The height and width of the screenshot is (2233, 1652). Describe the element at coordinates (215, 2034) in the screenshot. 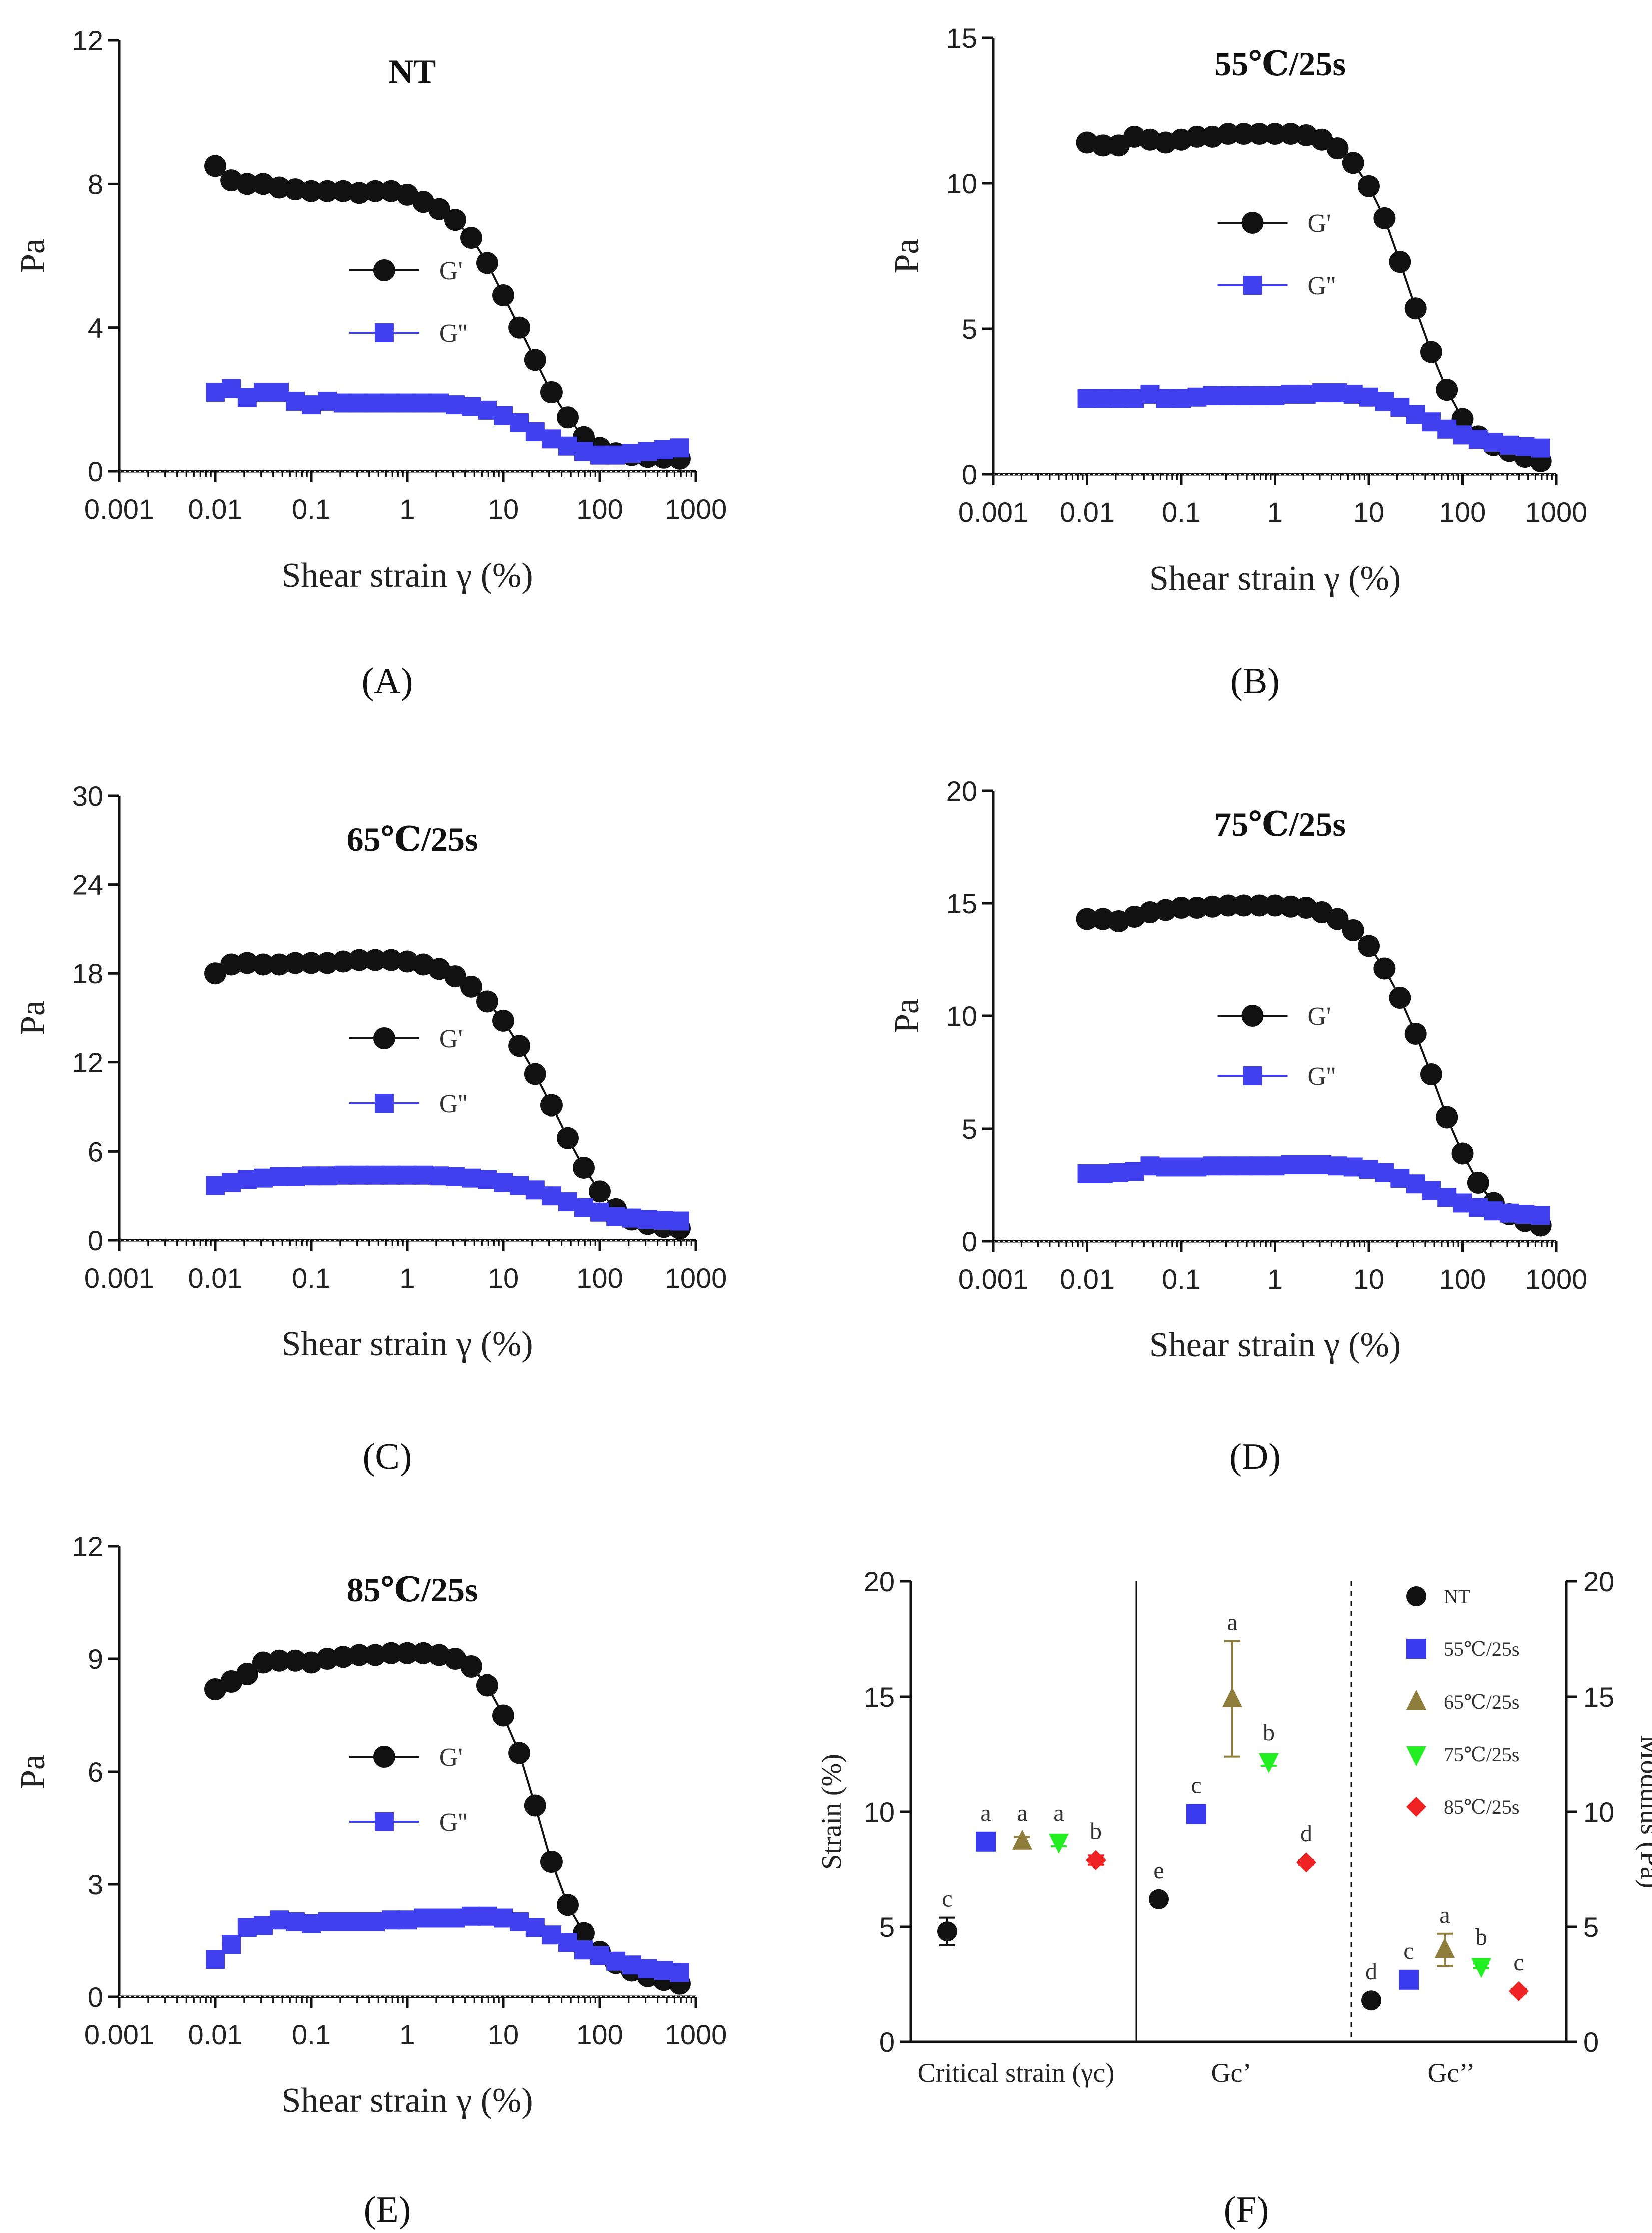

I see `x-tick-label: 0.01` at that location.